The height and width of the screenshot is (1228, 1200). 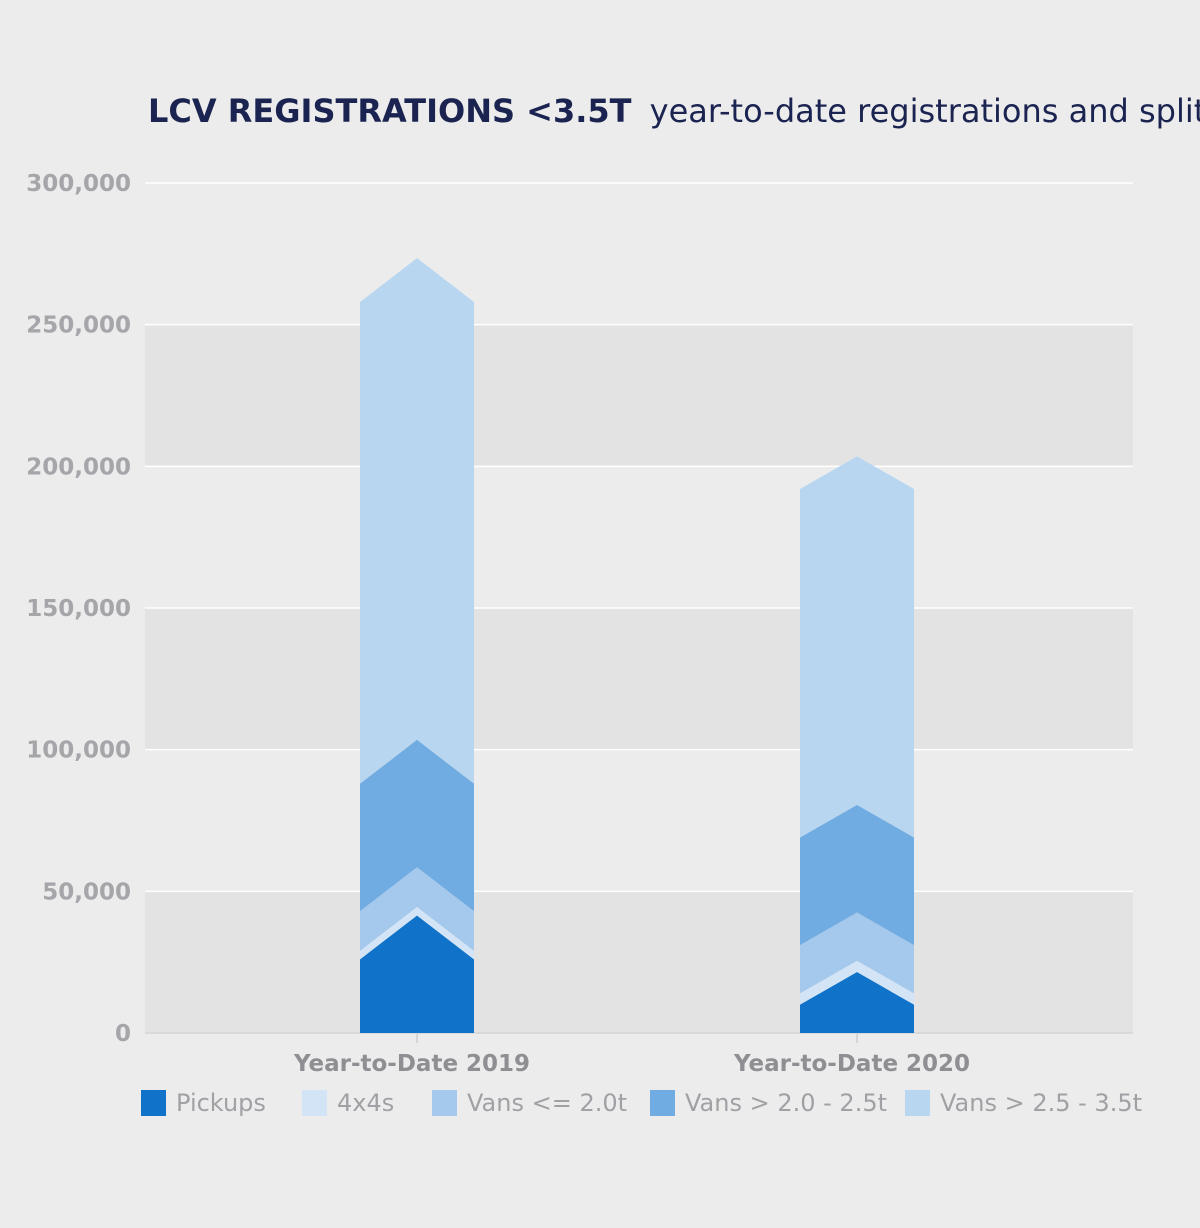 I want to click on legend-label: Vans > 2.0 - 2.5t, so click(x=786, y=1103).